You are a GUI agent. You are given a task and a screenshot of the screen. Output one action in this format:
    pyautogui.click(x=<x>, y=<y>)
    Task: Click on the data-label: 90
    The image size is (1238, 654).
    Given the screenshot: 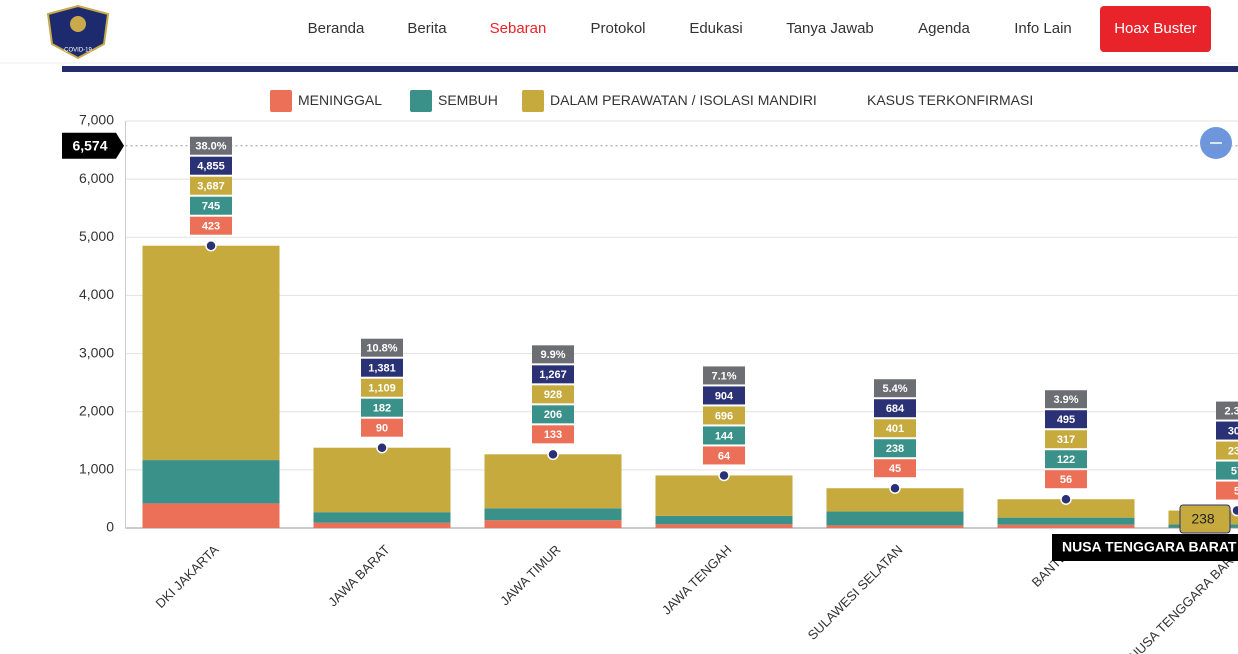 What is the action you would take?
    pyautogui.click(x=382, y=429)
    